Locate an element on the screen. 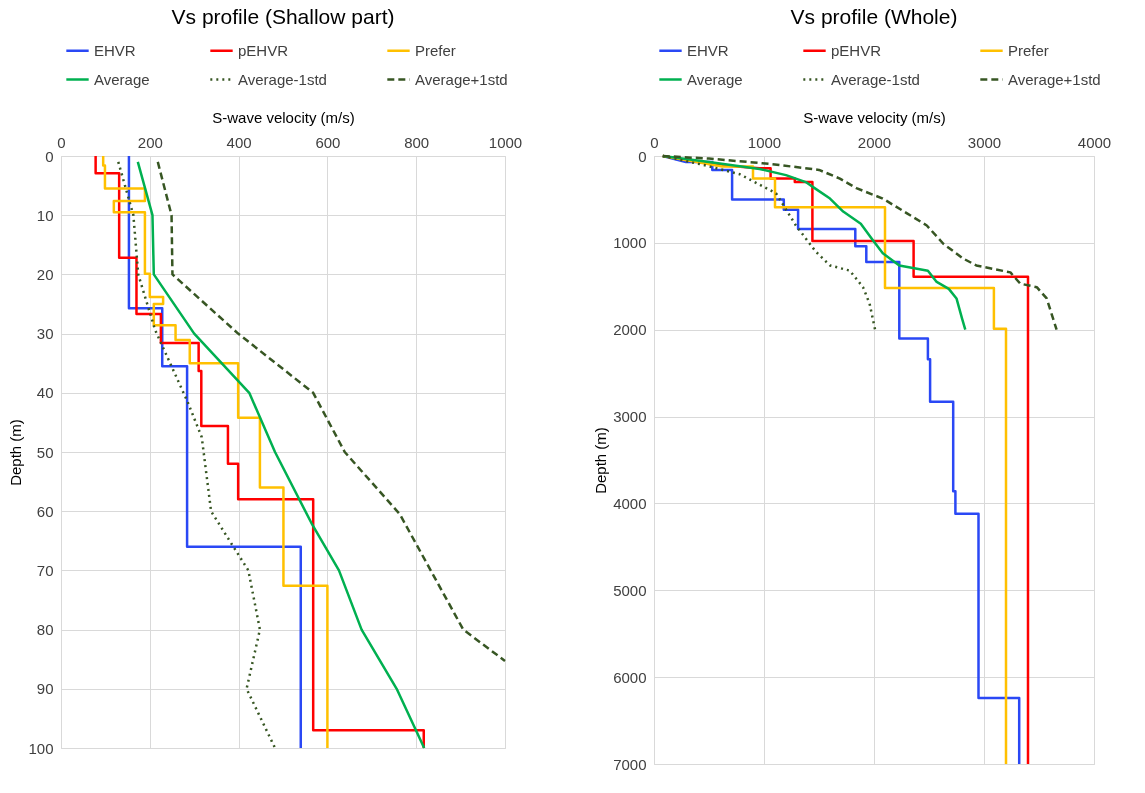 The height and width of the screenshot is (793, 1145). chart-title: Vs profile (Shallow part) is located at coordinates (283, 16).